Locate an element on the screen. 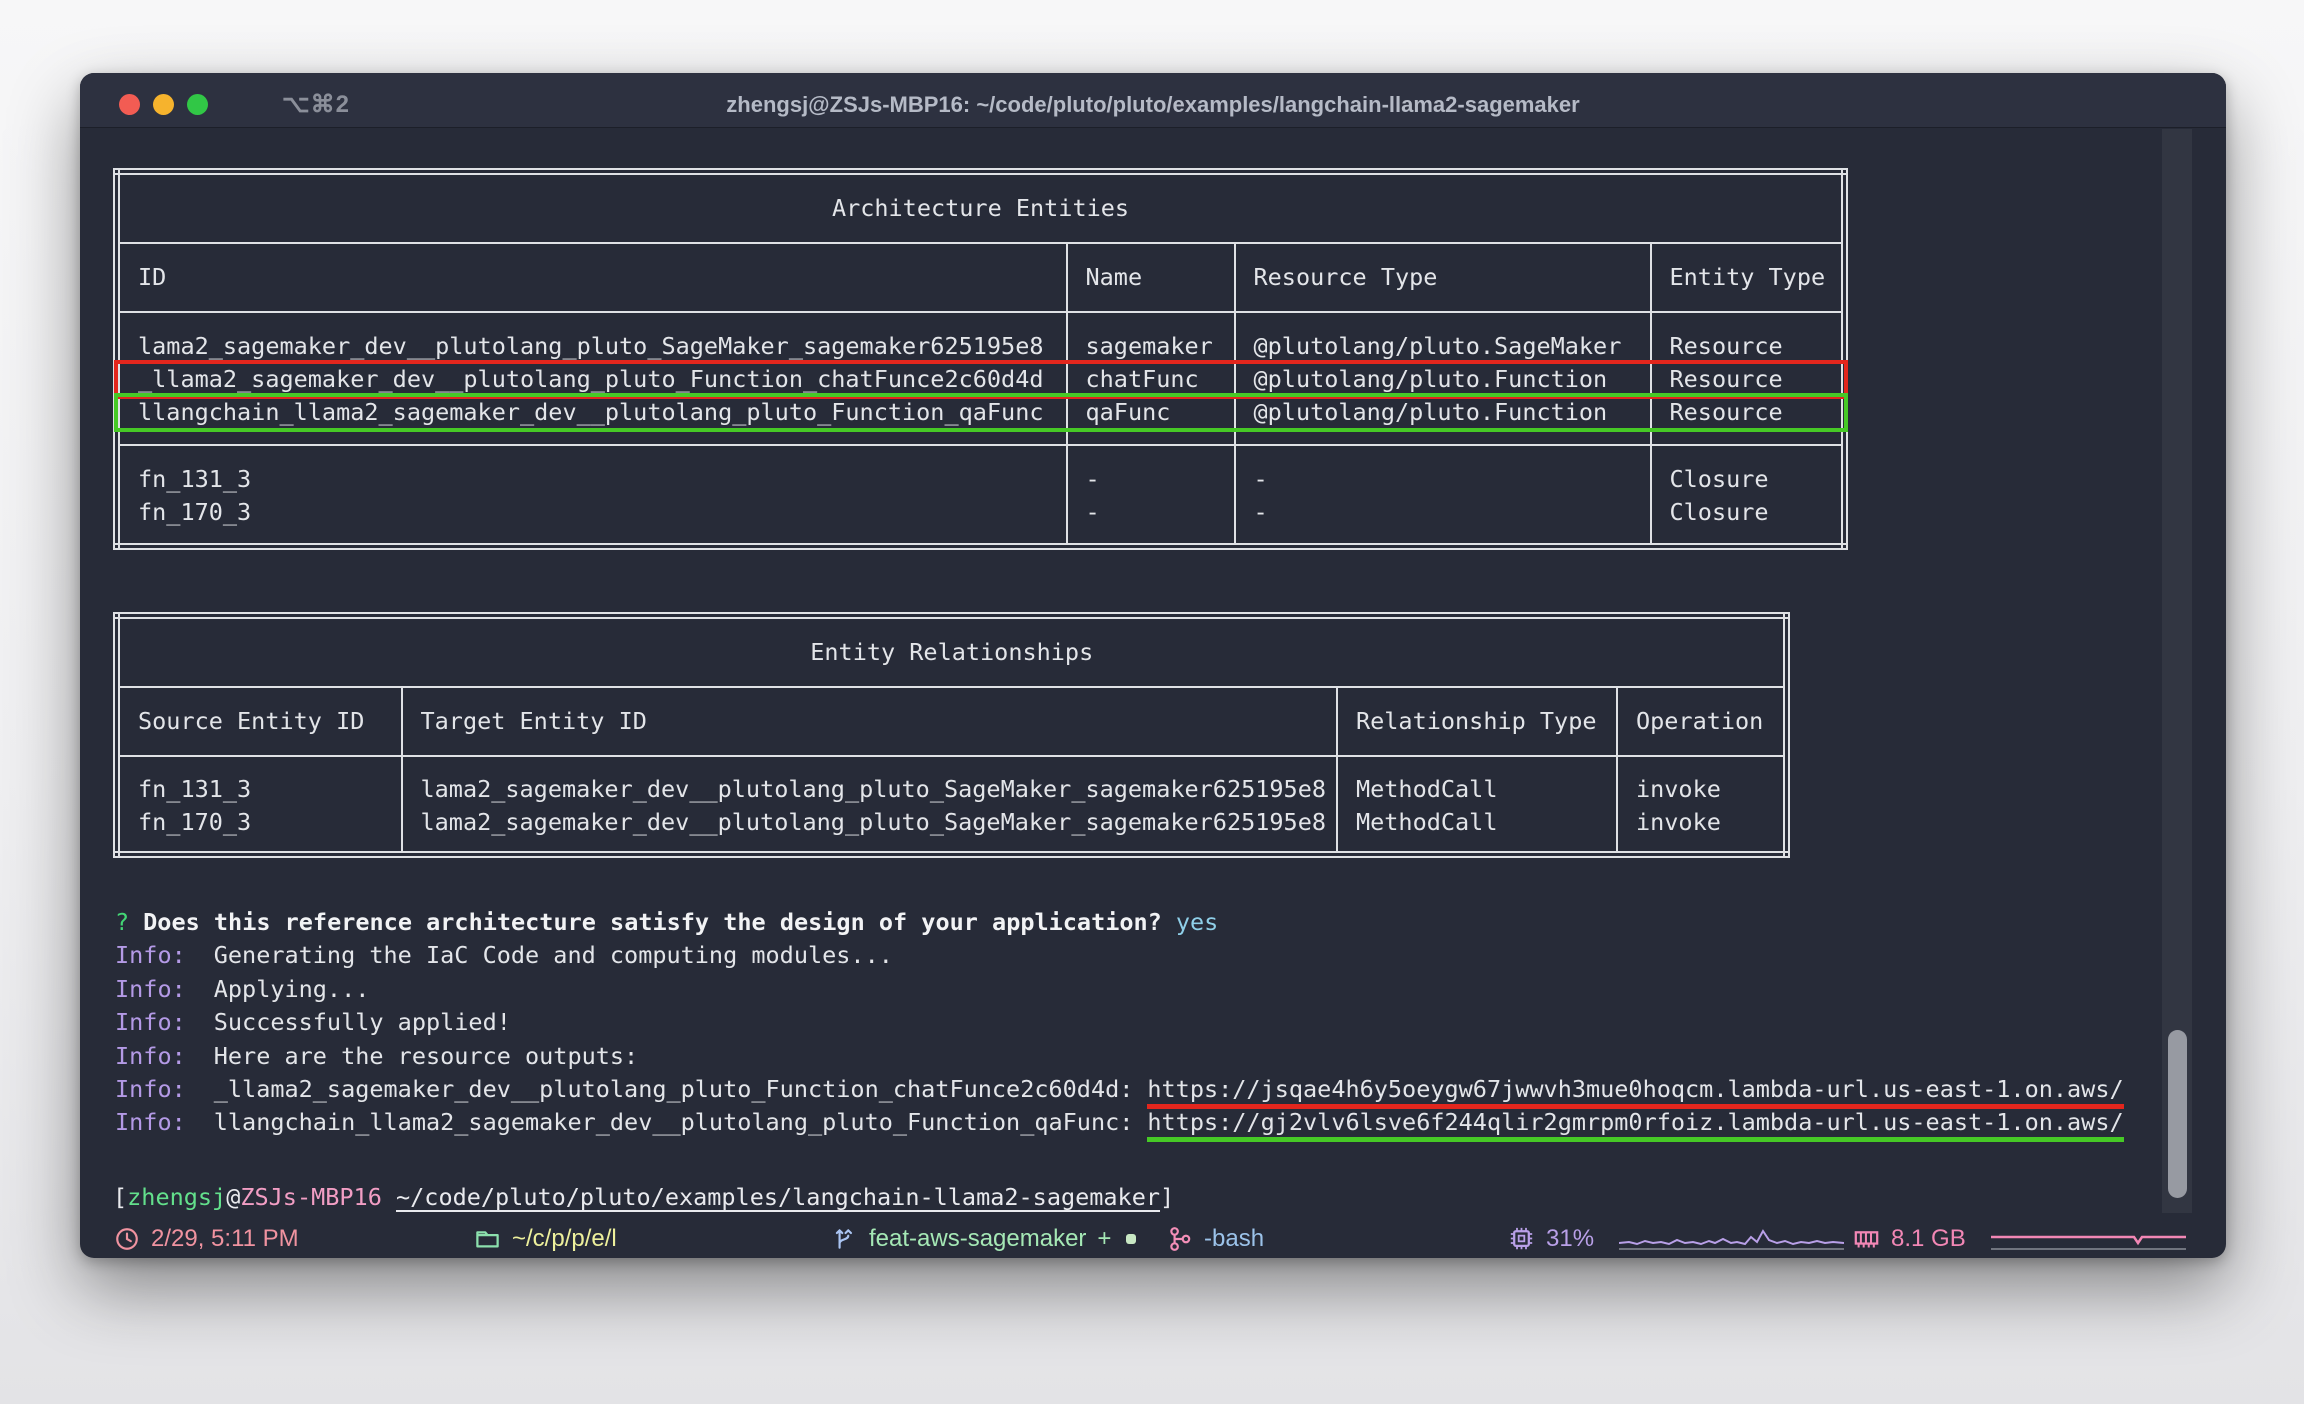  info-text: Here are the resource outputs: is located at coordinates (426, 1055).